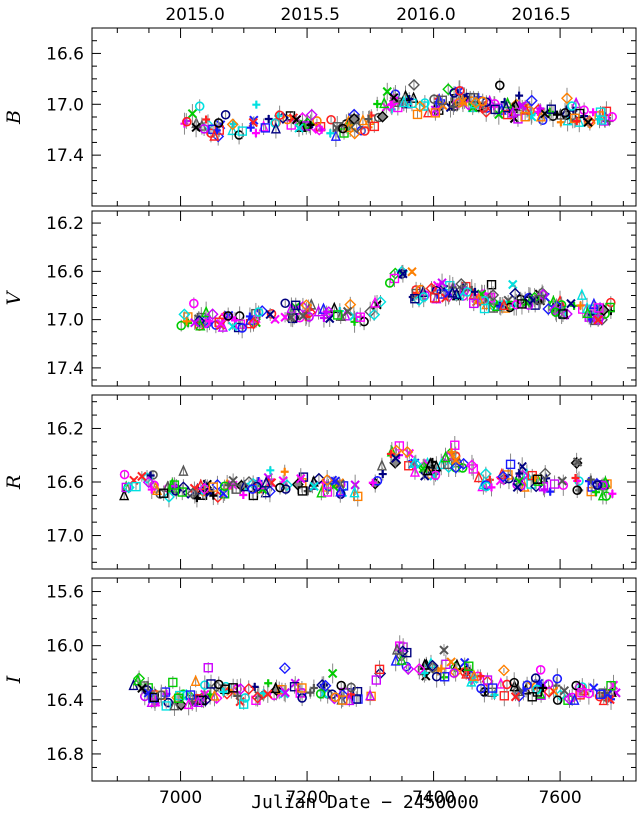 The height and width of the screenshot is (818, 640). Describe the element at coordinates (65, 272) in the screenshot. I see `y-tick-label: 16.6` at that location.